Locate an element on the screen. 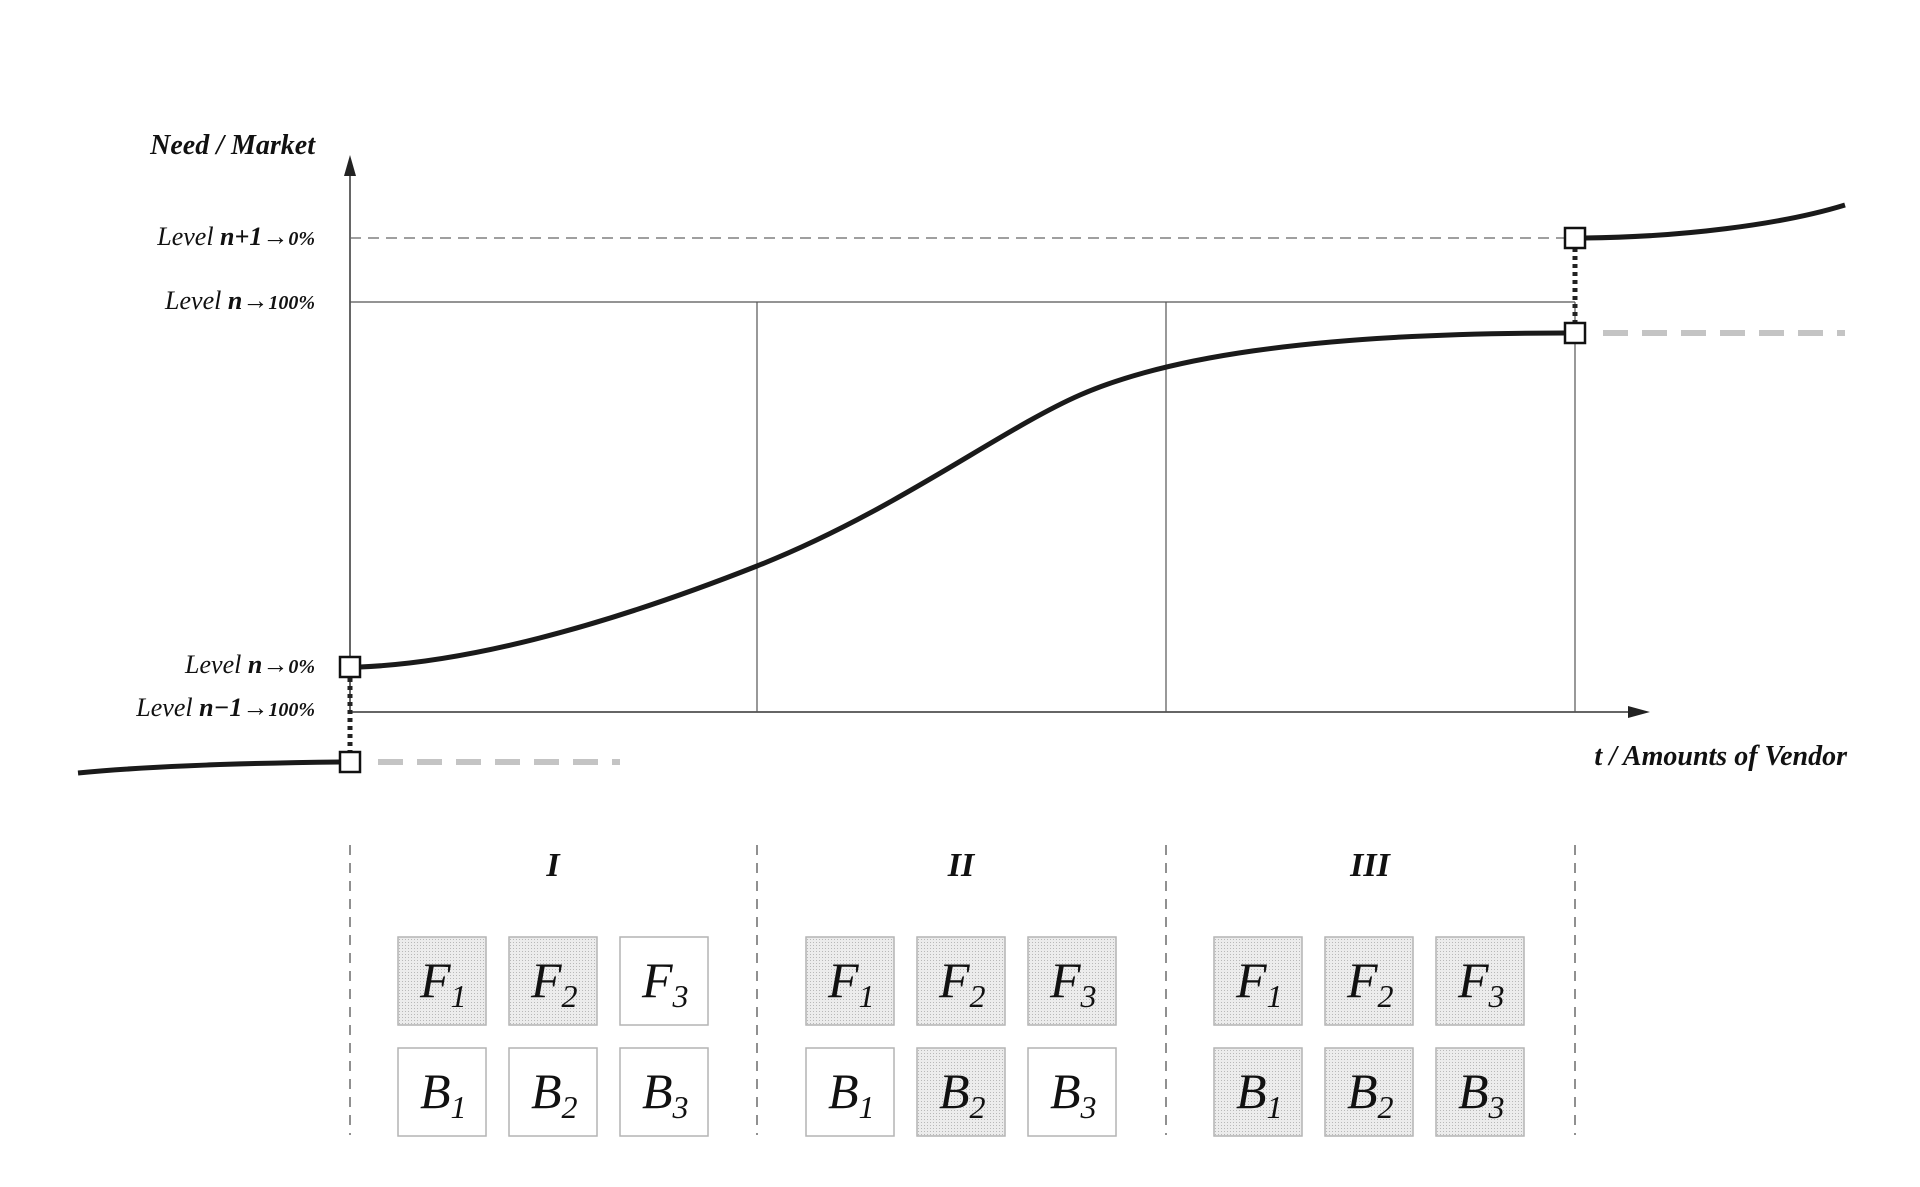 Image resolution: width=1920 pixels, height=1187 pixels. y-axis-arrowhead is located at coordinates (350, 165).